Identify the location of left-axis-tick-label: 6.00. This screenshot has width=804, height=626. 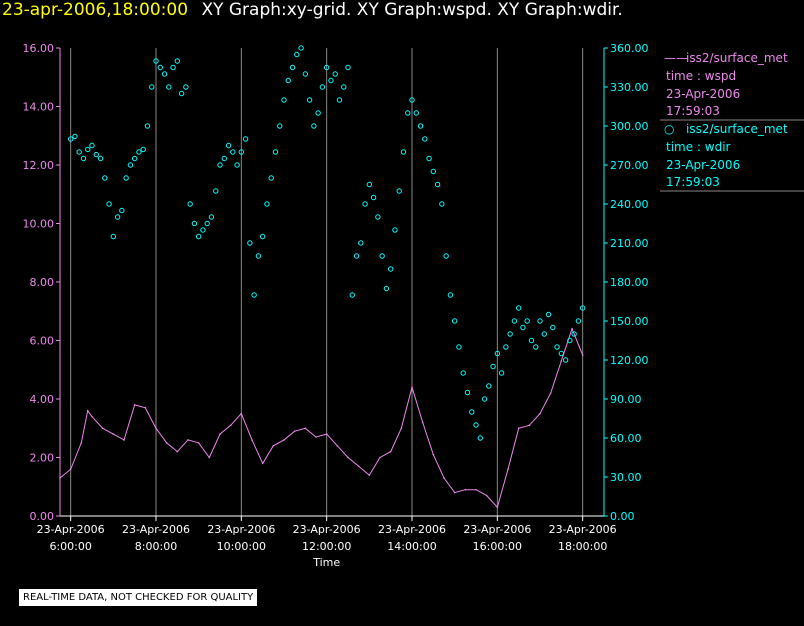
(42, 341).